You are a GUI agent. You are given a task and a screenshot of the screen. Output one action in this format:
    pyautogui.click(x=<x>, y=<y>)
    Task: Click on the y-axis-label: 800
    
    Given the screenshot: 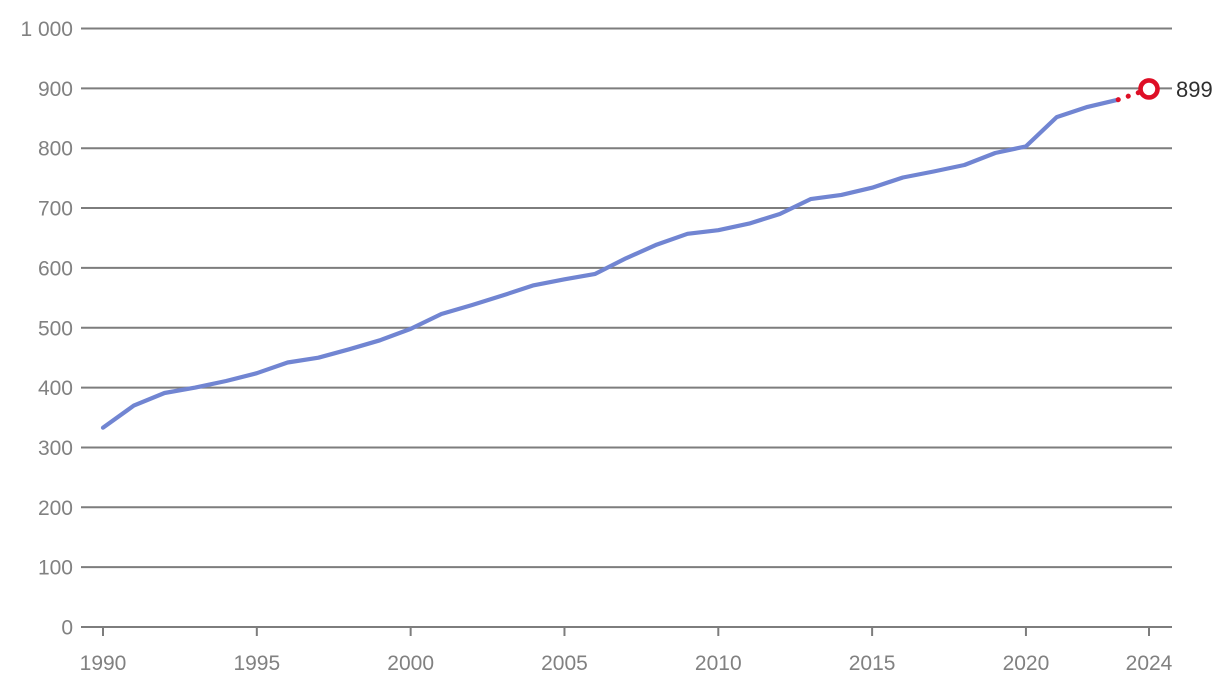 What is the action you would take?
    pyautogui.click(x=55, y=149)
    